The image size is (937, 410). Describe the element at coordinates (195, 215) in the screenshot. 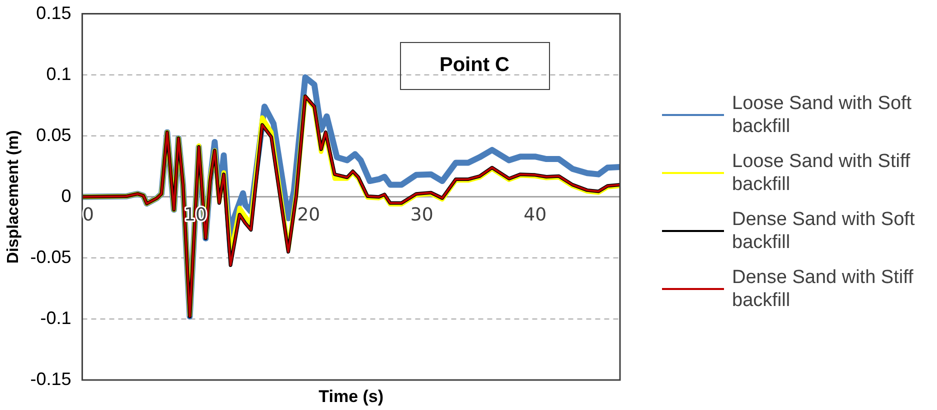

I see `x-tick-label: 10` at that location.